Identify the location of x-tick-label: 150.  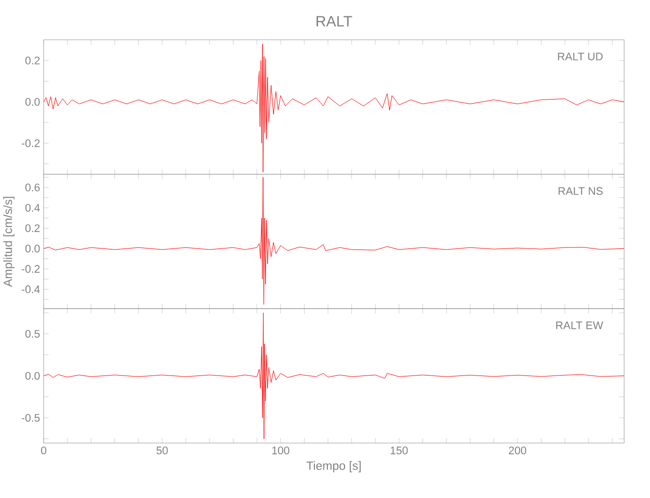
(399, 450).